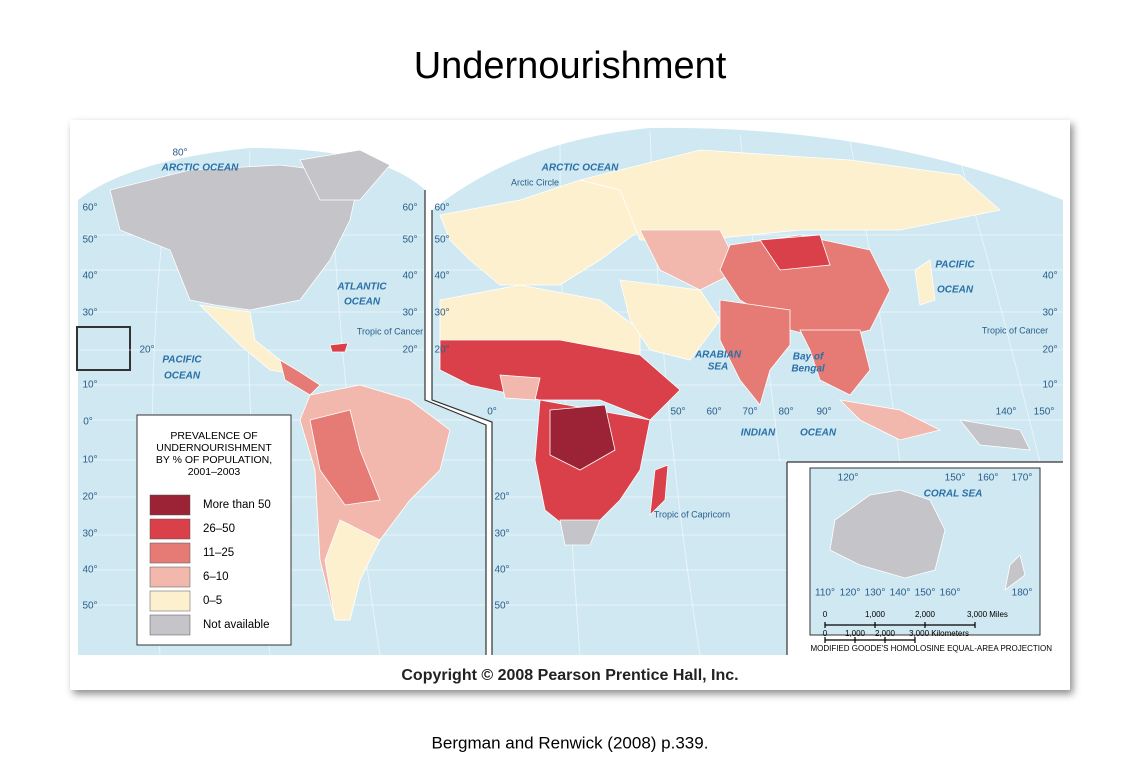  Describe the element at coordinates (237, 505) in the screenshot. I see `legend-label: More than 50` at that location.